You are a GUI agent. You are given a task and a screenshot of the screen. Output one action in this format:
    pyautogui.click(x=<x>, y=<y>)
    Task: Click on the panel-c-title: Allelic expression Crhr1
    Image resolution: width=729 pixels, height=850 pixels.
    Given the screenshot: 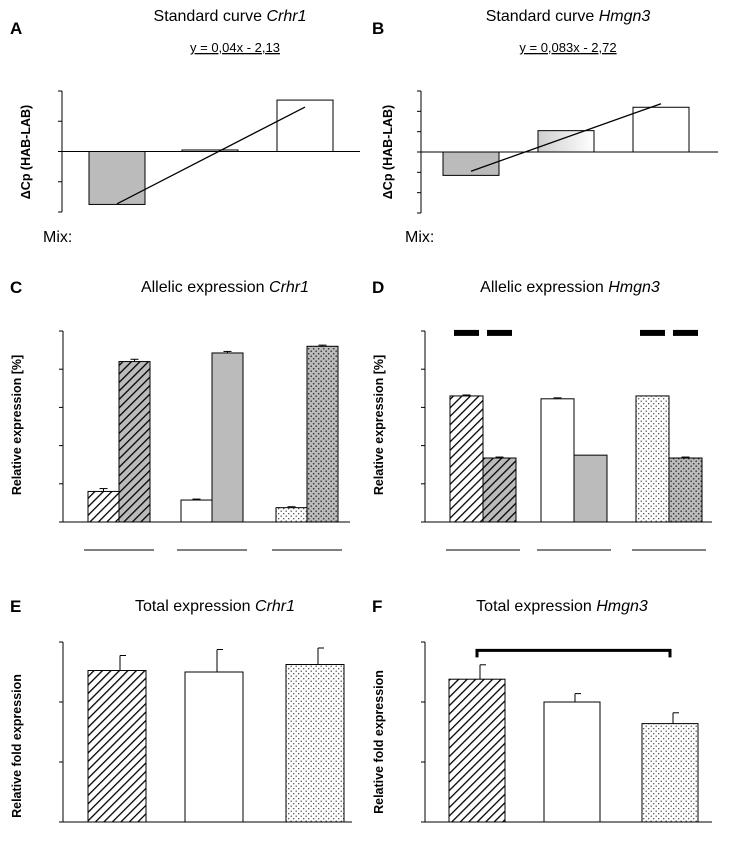 What is the action you would take?
    pyautogui.click(x=225, y=287)
    